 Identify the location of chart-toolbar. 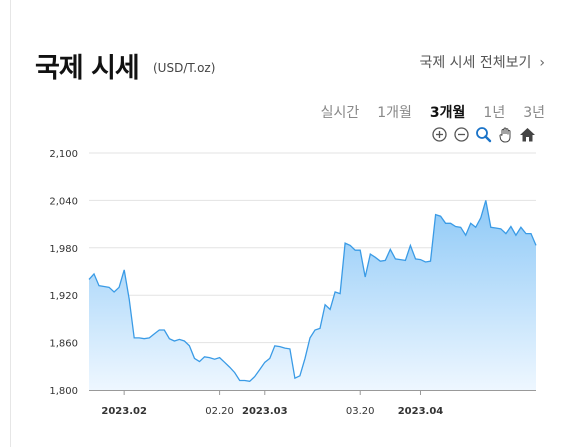
(483, 134).